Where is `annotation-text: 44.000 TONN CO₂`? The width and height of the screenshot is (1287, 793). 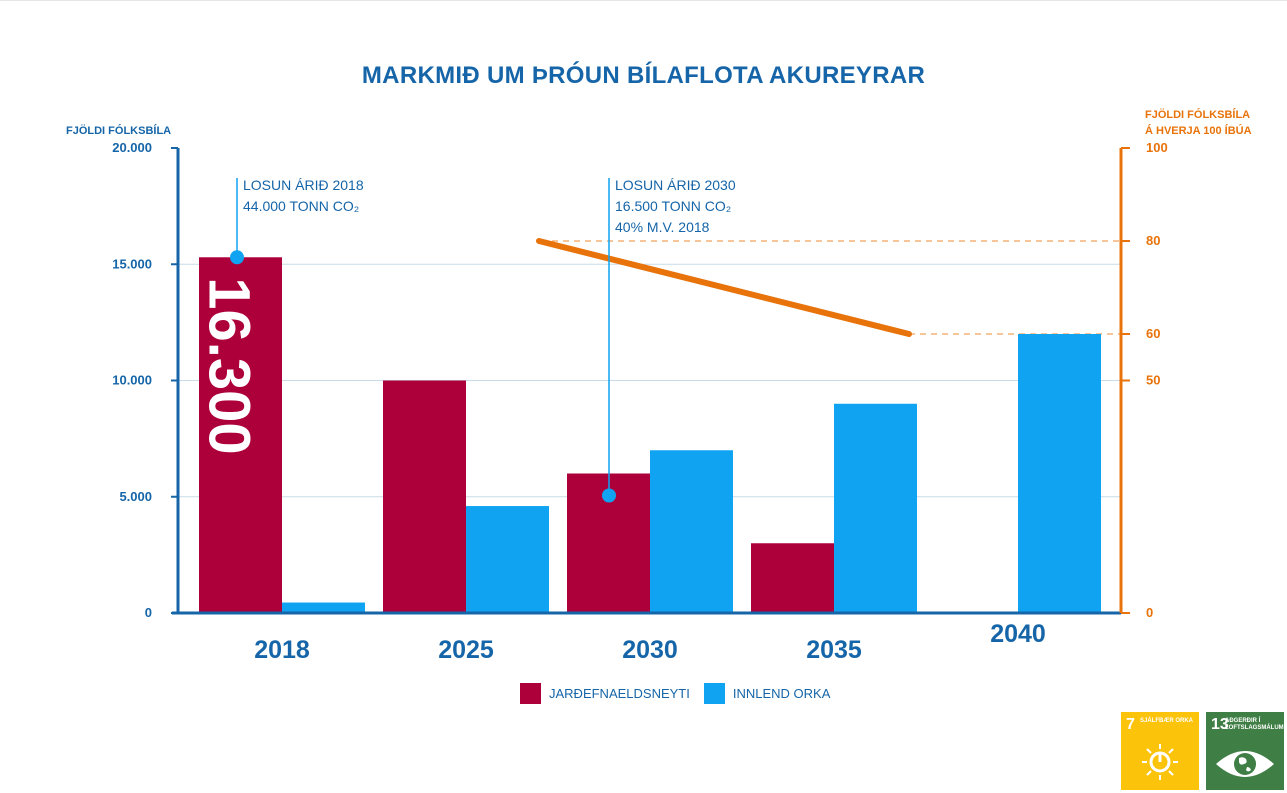
annotation-text: 44.000 TONN CO₂ is located at coordinates (301, 206).